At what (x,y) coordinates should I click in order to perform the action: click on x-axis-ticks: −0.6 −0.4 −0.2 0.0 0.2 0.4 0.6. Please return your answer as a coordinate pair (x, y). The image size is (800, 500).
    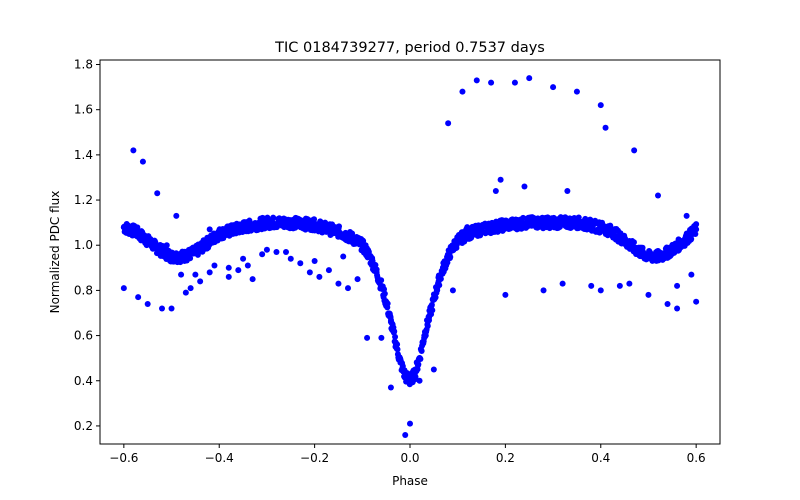
    Looking at the image, I should click on (407, 454).